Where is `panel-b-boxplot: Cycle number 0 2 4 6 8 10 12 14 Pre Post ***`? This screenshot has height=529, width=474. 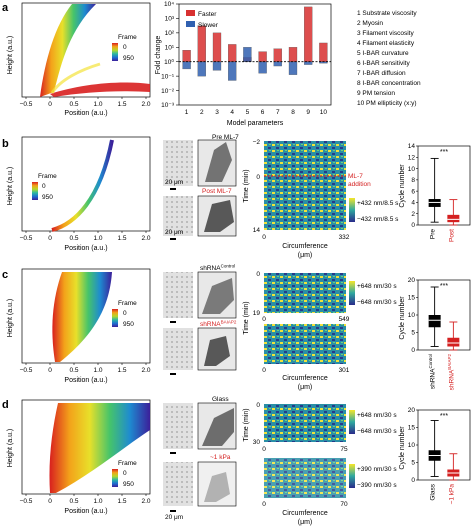
panel-b-boxplot: Cycle number 0 2 4 6 8 10 12 14 Pre Post *** is located at coordinates (435, 192).